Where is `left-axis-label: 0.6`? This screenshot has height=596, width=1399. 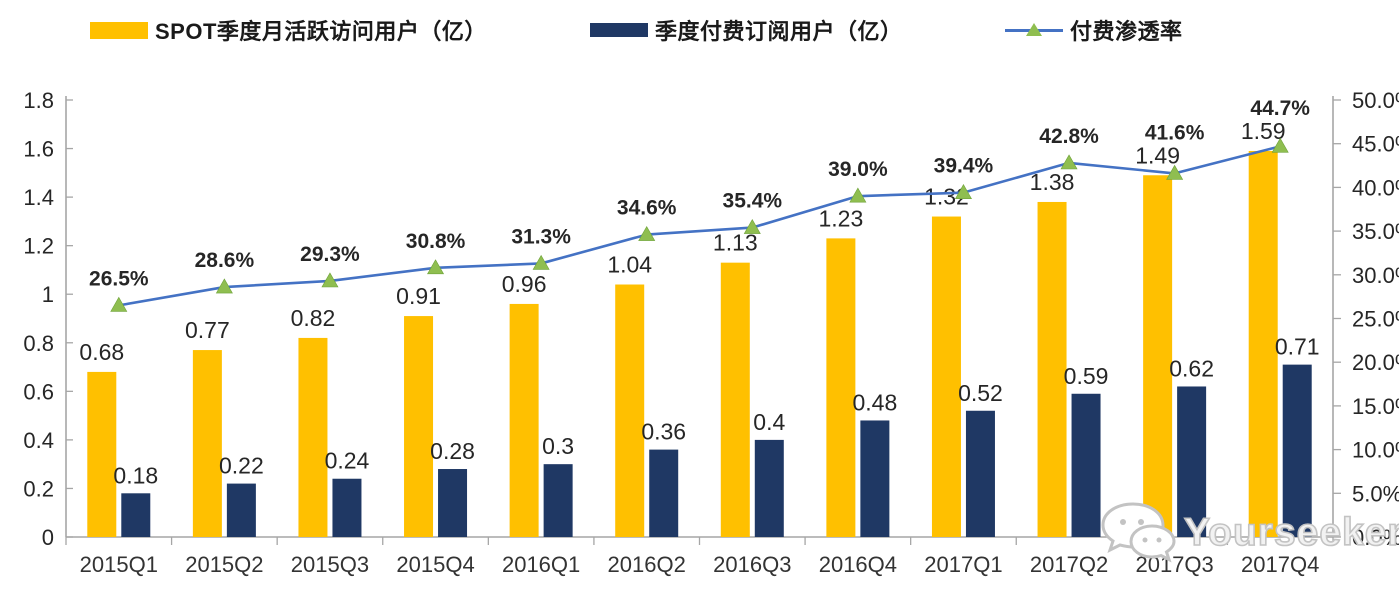 left-axis-label: 0.6 is located at coordinates (38, 391).